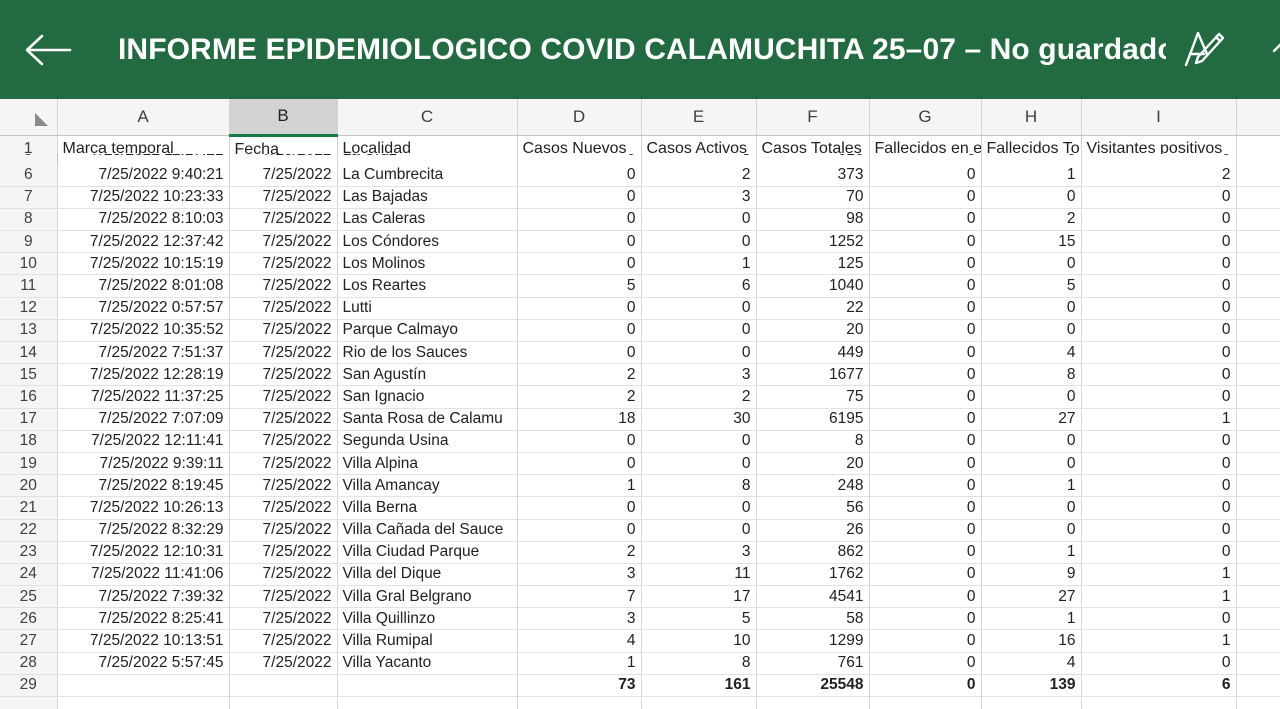 The width and height of the screenshot is (1280, 709). I want to click on column-header-e: E, so click(699, 117).